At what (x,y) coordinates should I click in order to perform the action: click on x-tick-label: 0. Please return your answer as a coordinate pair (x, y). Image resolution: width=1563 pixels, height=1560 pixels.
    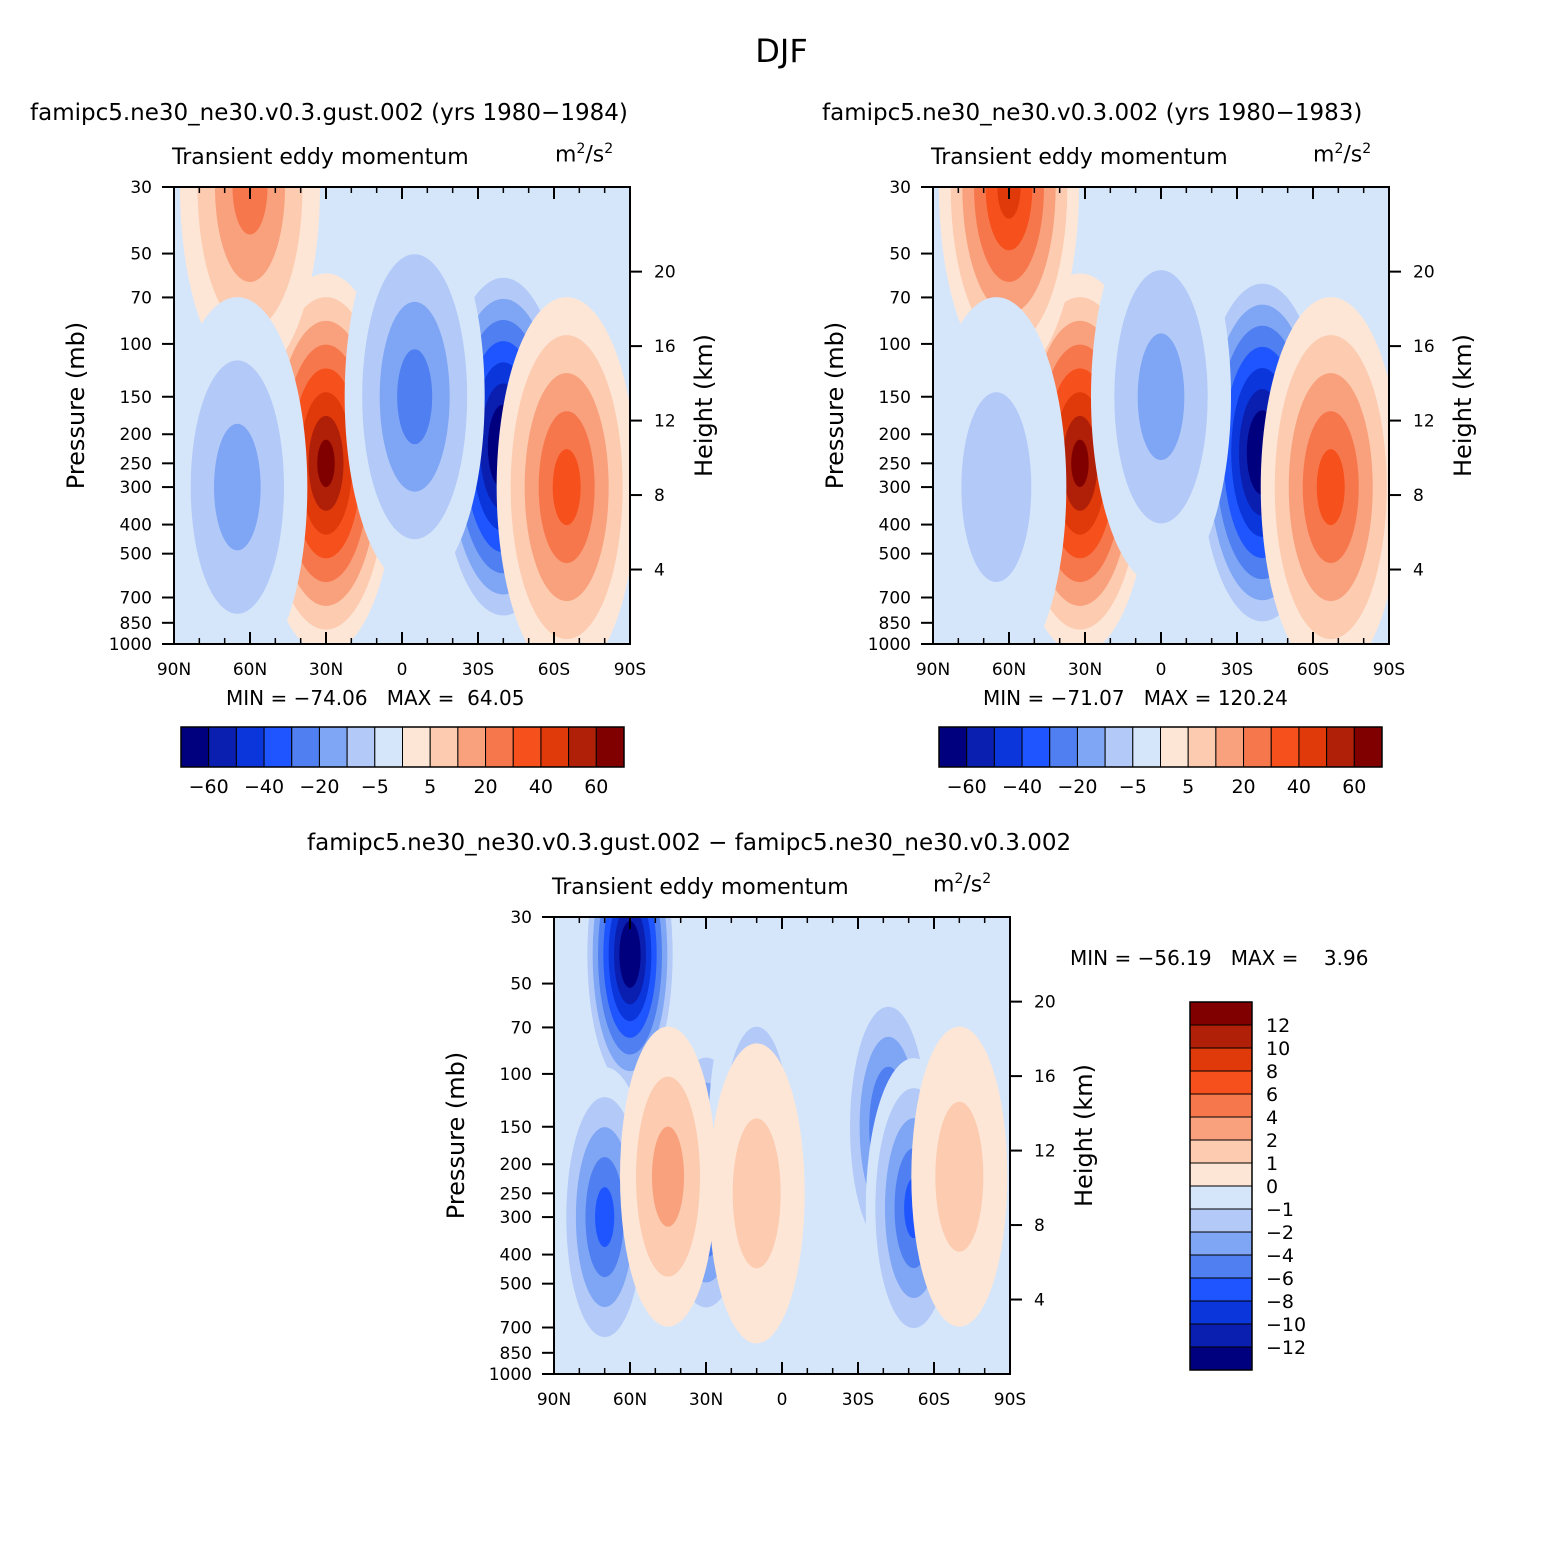
    Looking at the image, I should click on (402, 670).